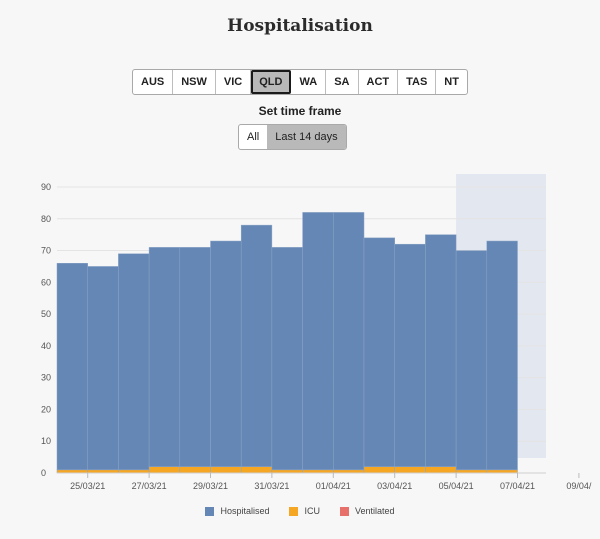  I want to click on region-button-sa: SA, so click(342, 82).